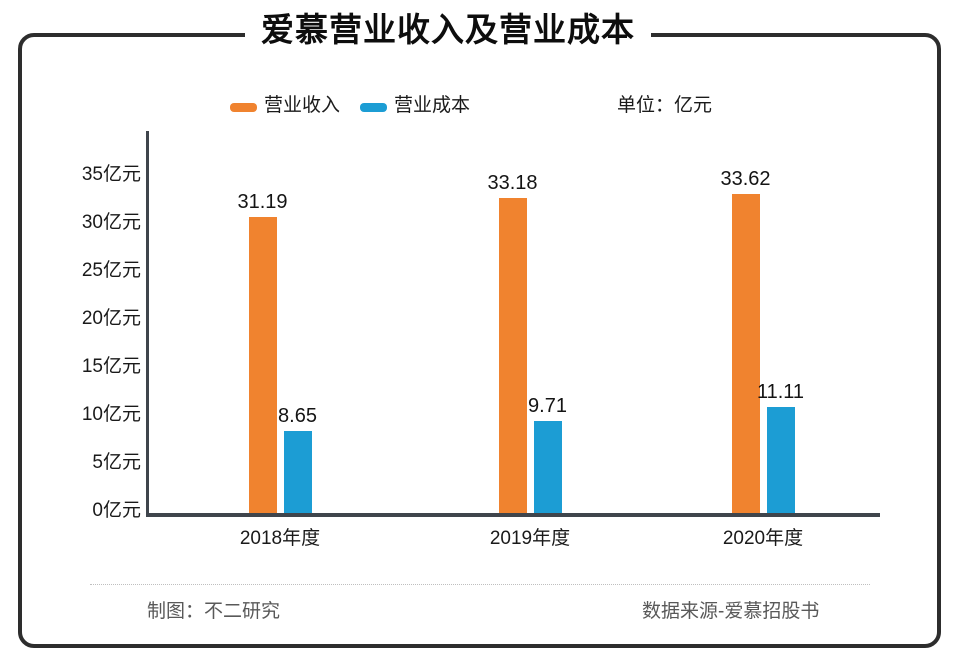 The height and width of the screenshot is (671, 960). I want to click on x-tick-label: 2019年度, so click(530, 538).